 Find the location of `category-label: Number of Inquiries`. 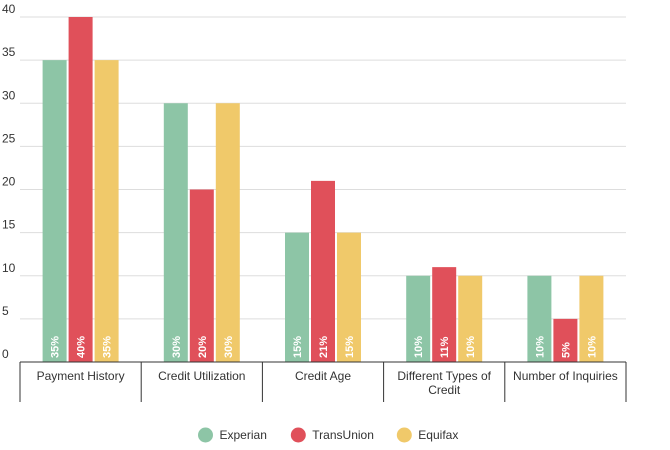

category-label: Number of Inquiries is located at coordinates (565, 376).